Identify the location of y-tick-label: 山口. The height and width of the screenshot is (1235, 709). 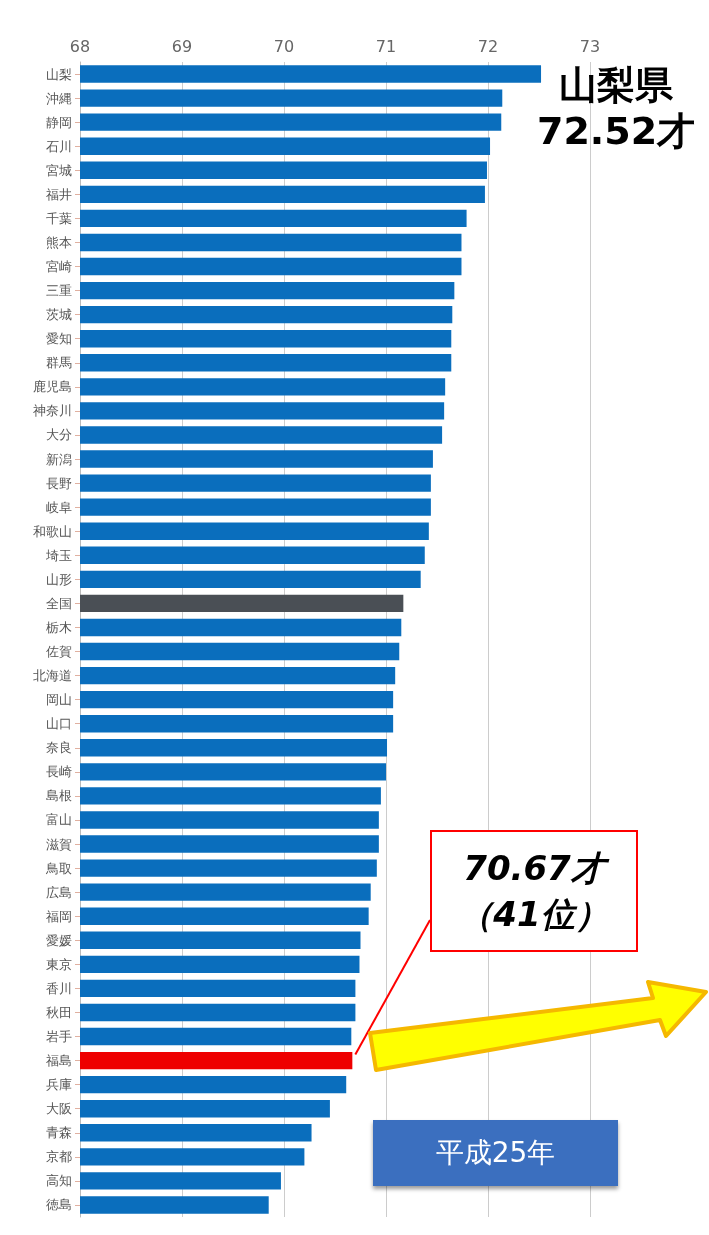
(59, 724).